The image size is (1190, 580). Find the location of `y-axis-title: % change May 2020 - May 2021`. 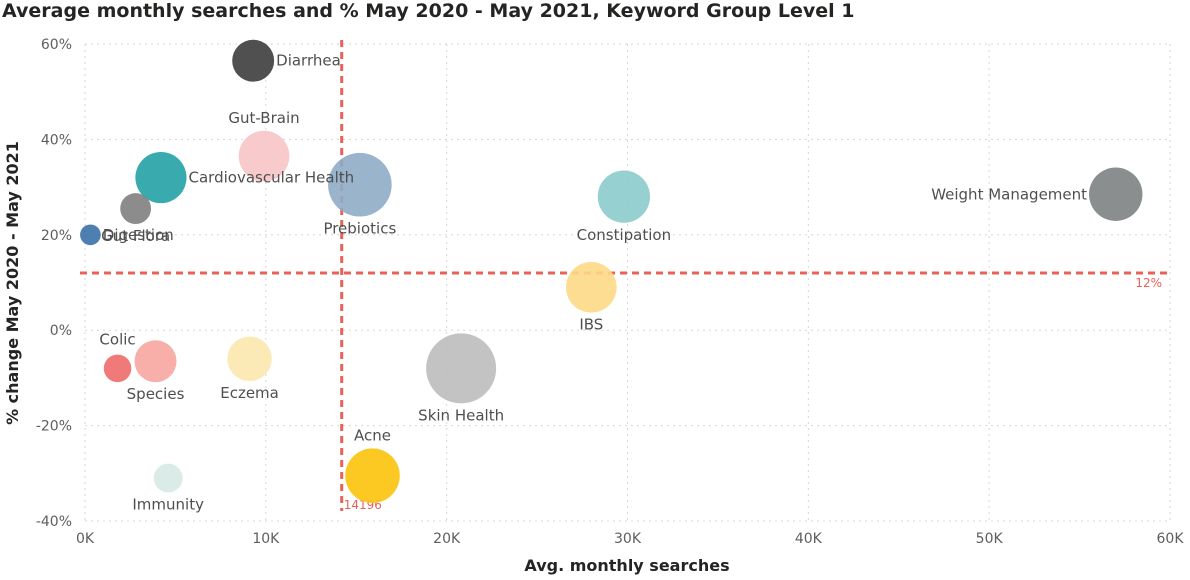

y-axis-title: % change May 2020 - May 2021 is located at coordinates (12, 283).